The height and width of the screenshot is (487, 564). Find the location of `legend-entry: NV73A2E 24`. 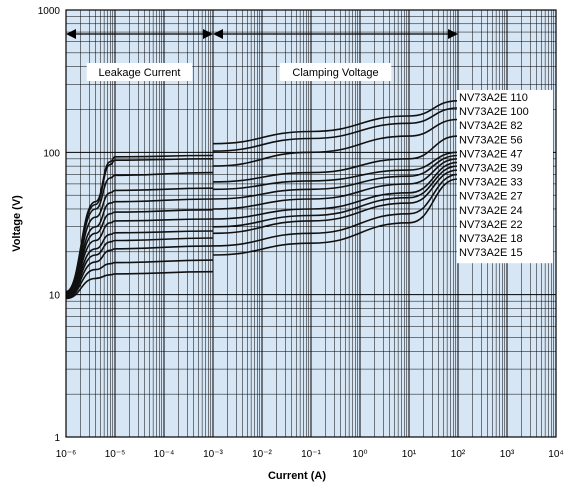

legend-entry: NV73A2E 24 is located at coordinates (491, 211).